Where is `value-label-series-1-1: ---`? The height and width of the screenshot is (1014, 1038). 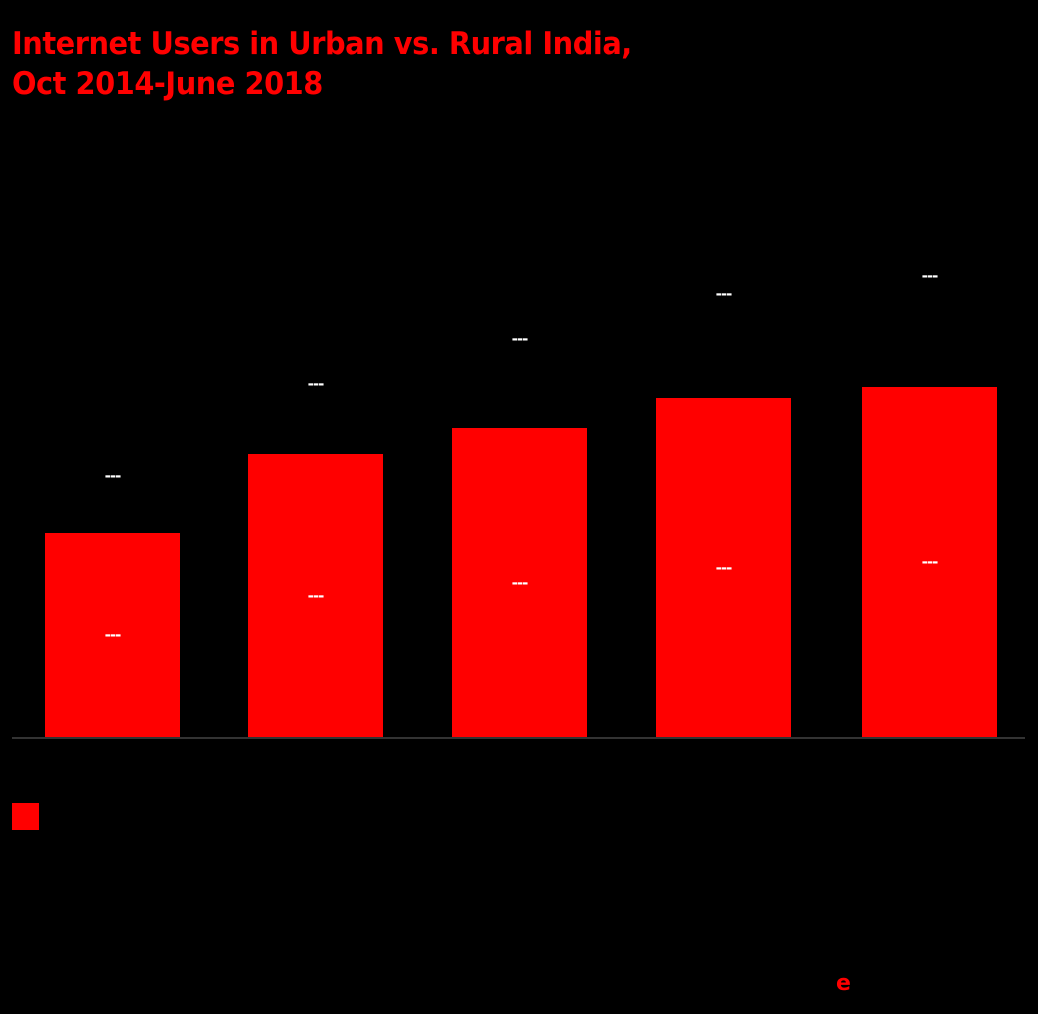
value-label-series-1-1: --- is located at coordinates (113, 635).